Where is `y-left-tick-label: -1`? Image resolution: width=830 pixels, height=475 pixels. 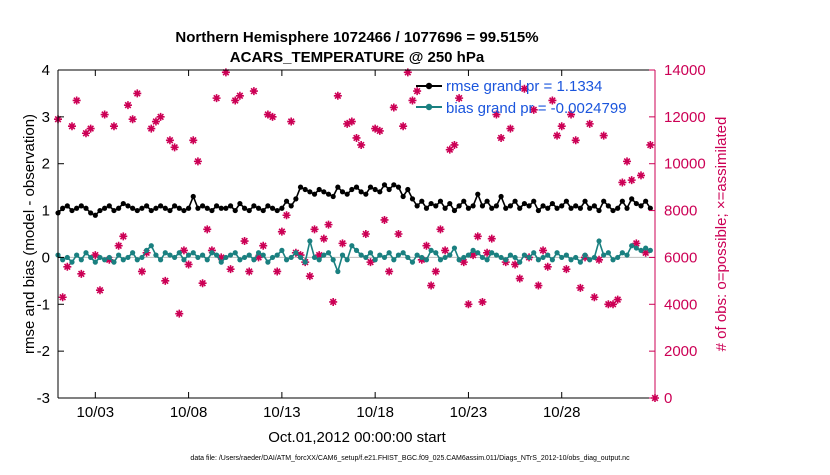
y-left-tick-label: -1 is located at coordinates (43, 304).